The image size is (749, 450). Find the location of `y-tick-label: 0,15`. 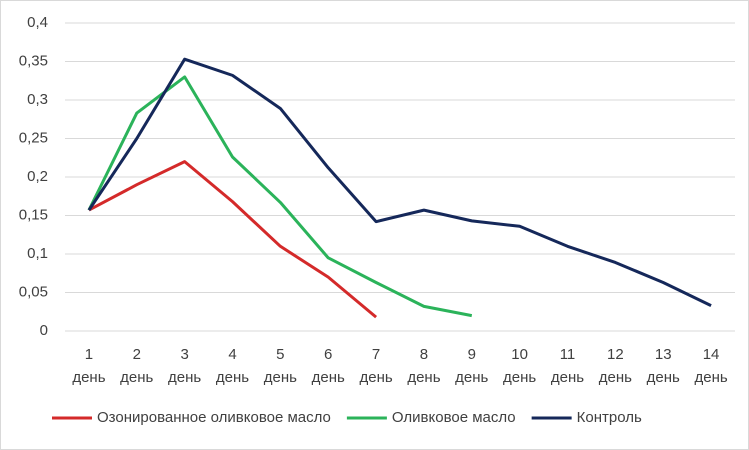

y-tick-label: 0,15 is located at coordinates (33, 214).